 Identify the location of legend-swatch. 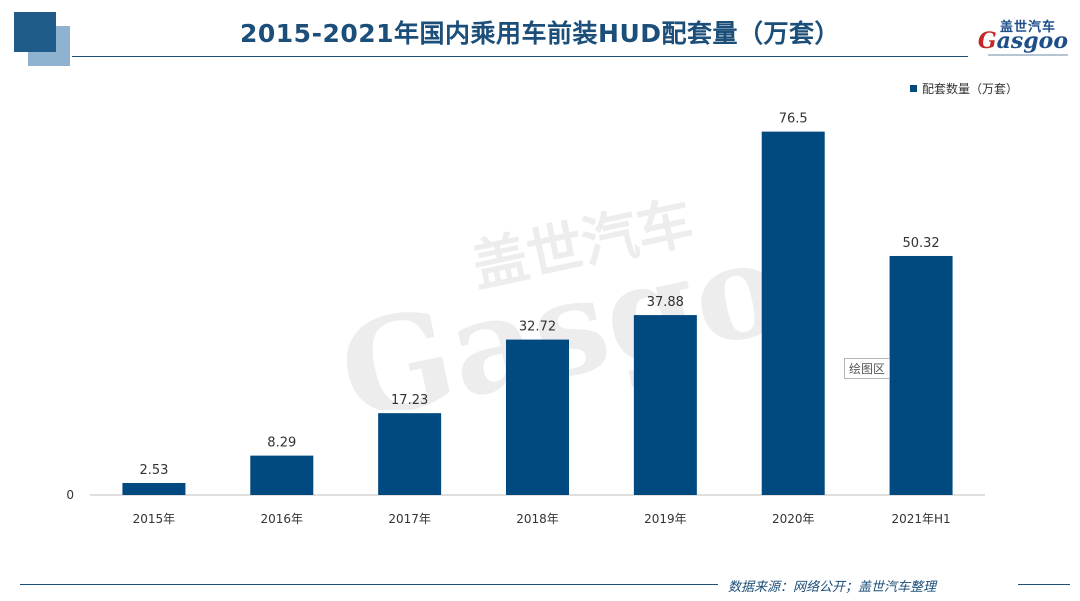
(913, 88).